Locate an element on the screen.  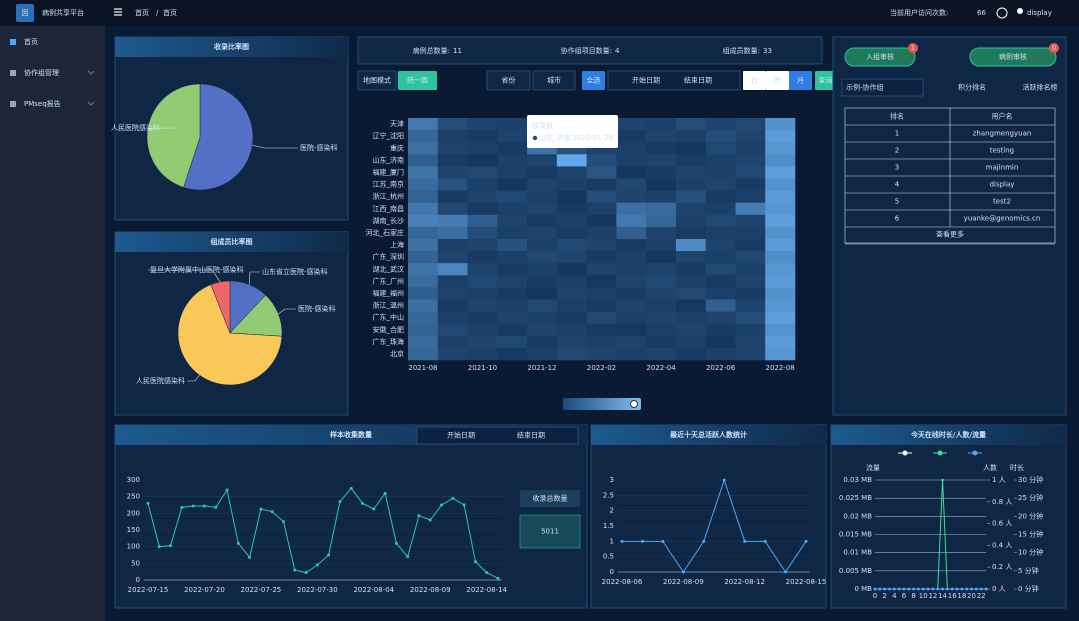
stat-value: 11 is located at coordinates (457, 51).